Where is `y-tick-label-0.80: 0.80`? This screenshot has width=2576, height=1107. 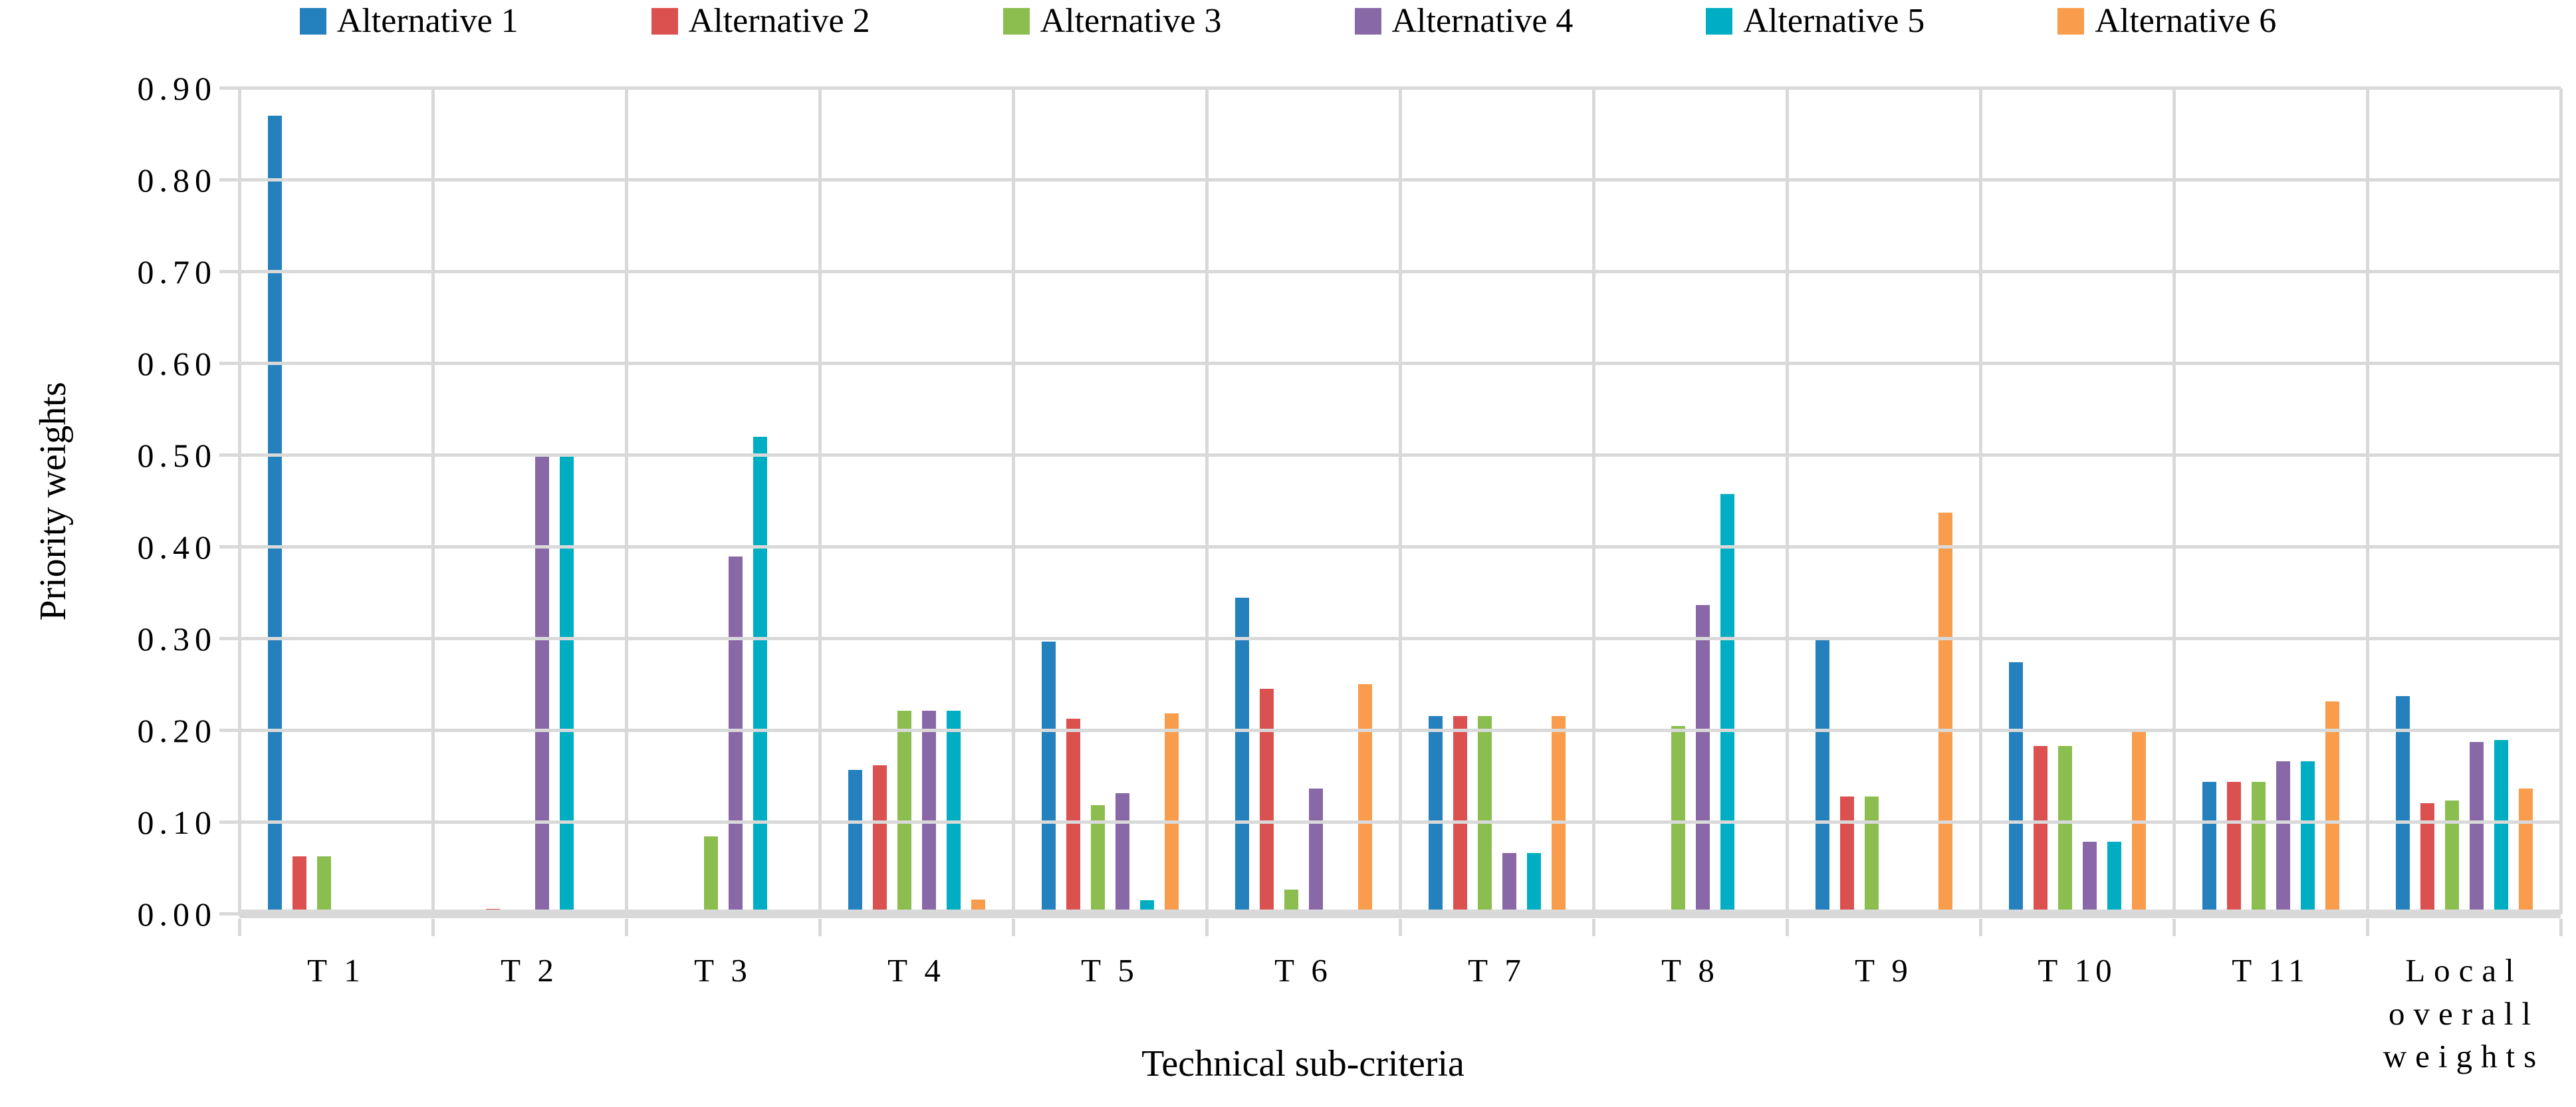 y-tick-label-0.80: 0.80 is located at coordinates (177, 180).